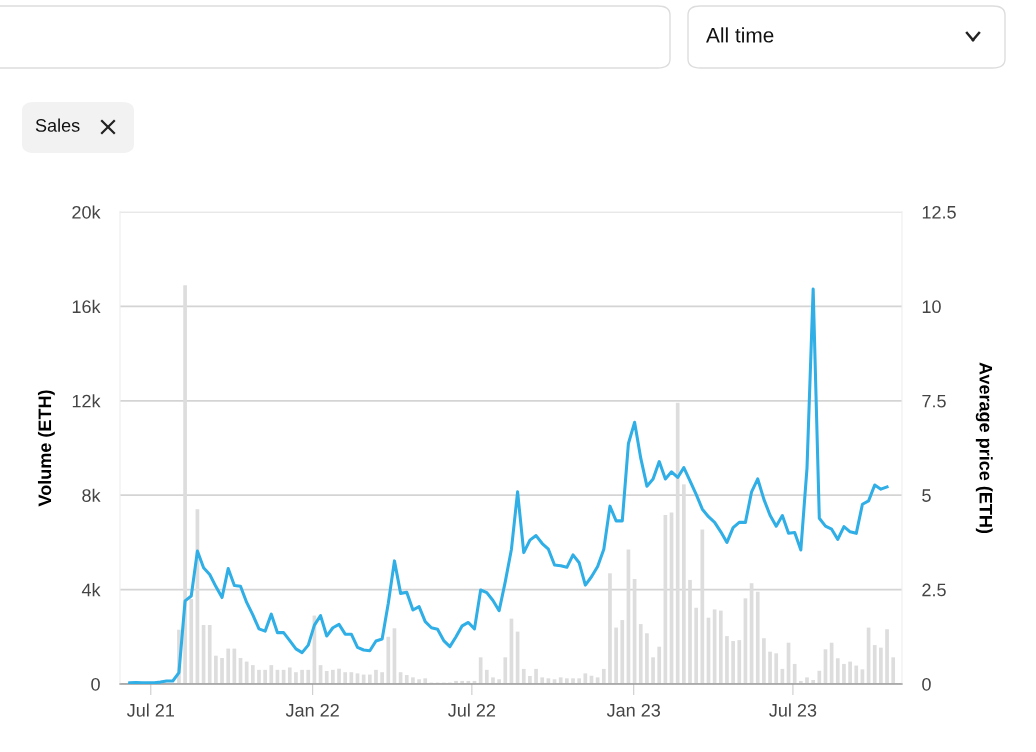 This screenshot has width=1036, height=752. I want to click on x-tick-label: Jul 21, so click(150, 710).